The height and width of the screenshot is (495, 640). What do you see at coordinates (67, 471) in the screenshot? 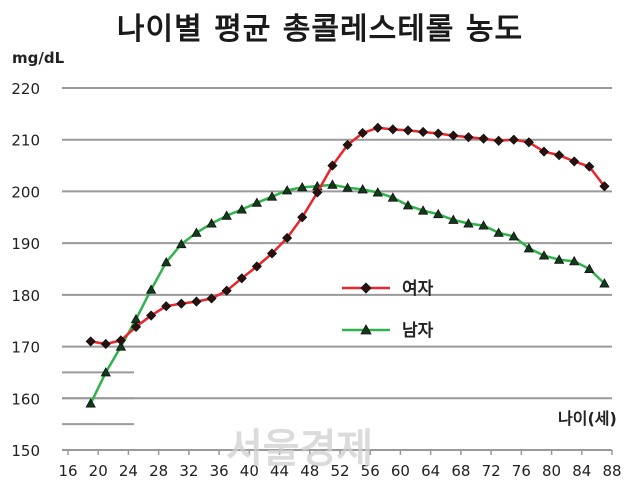
I see `x-tick-label-0: 16` at bounding box center [67, 471].